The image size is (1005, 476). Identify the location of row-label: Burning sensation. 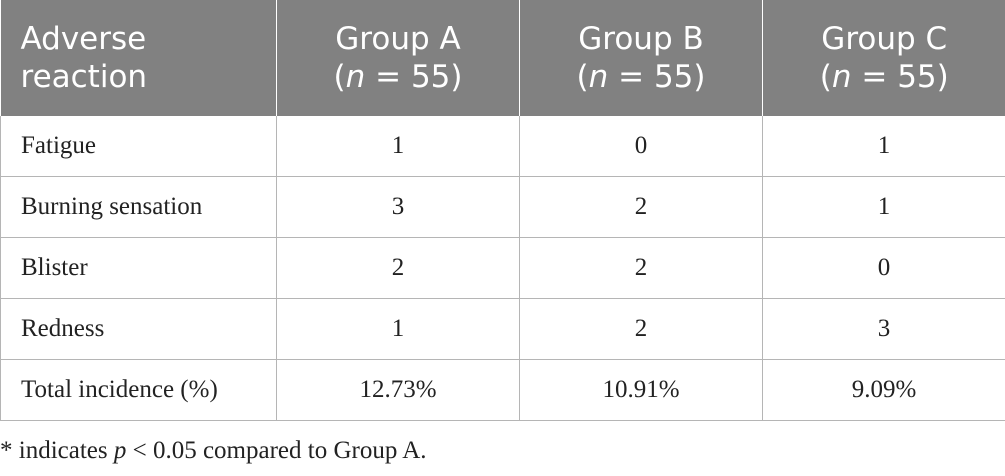
(138, 207).